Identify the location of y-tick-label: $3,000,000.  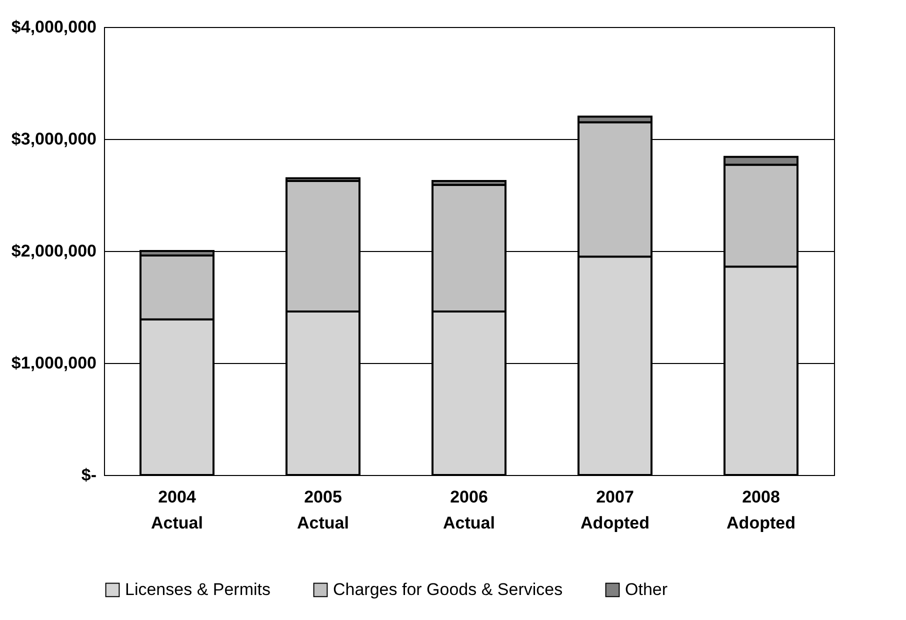
(53, 139).